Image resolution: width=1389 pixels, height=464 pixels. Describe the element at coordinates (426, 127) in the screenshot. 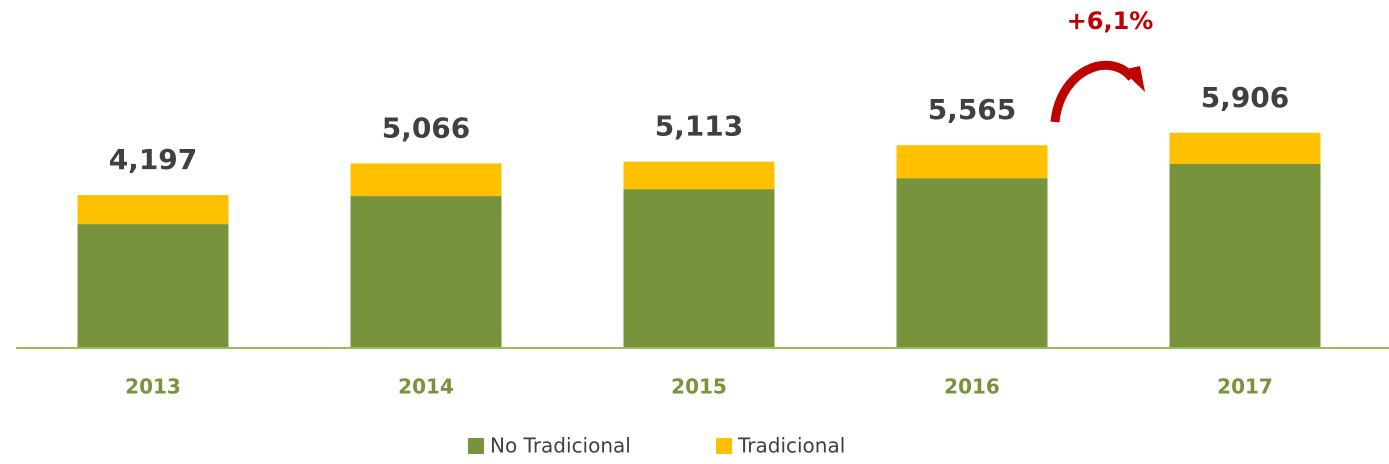

I see `total-label: 5,066` at that location.